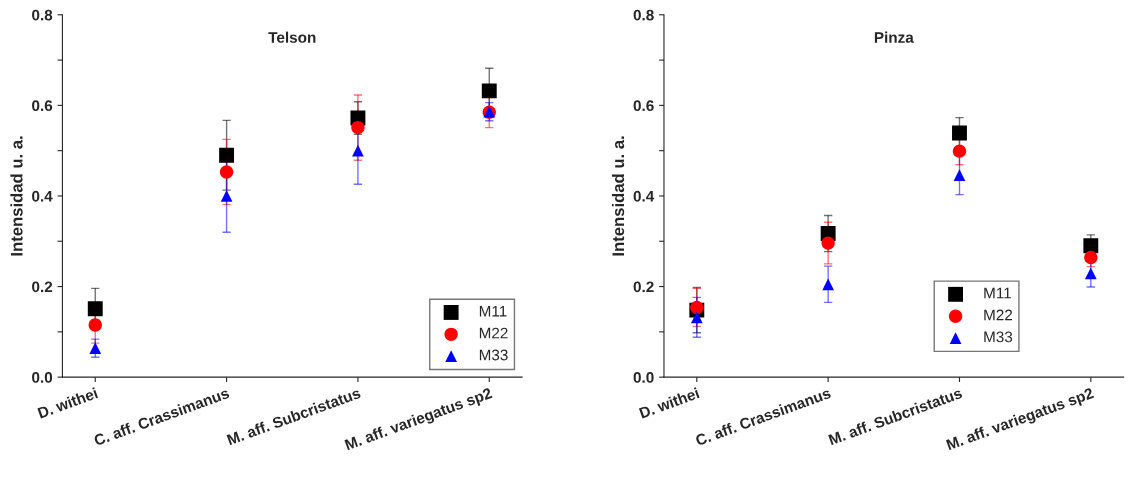 This screenshot has height=493, width=1135. I want to click on text: Telson, so click(292, 37).